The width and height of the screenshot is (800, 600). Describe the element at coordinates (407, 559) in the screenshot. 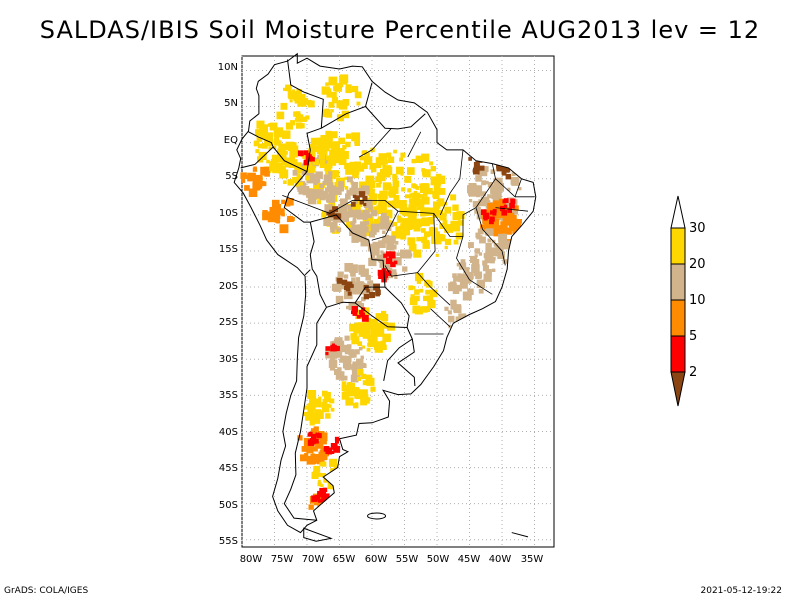

I see `x-tick-label: 55W` at that location.